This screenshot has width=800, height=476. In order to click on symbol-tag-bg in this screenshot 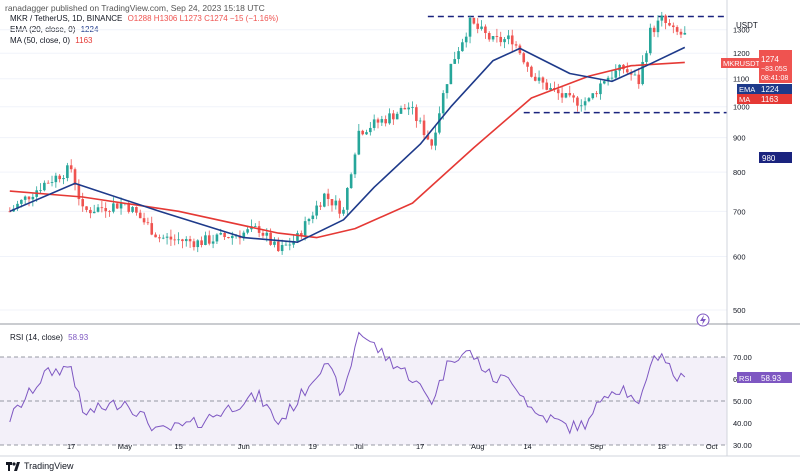, I will do `click(743, 63)`.